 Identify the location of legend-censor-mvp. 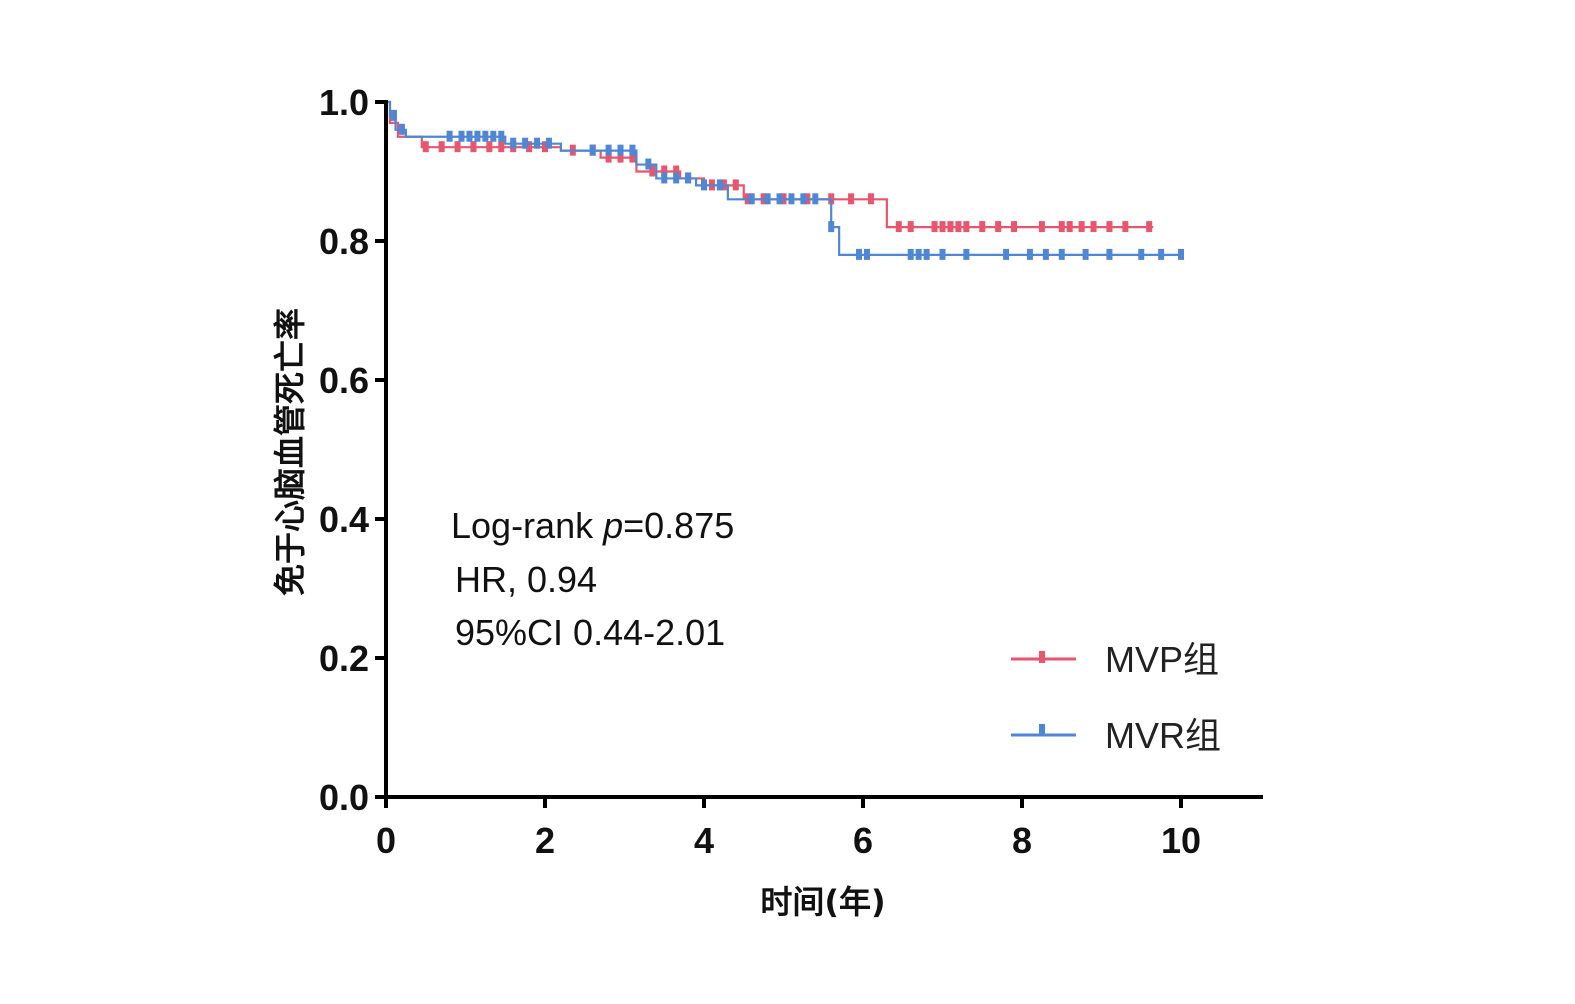
(1042, 657).